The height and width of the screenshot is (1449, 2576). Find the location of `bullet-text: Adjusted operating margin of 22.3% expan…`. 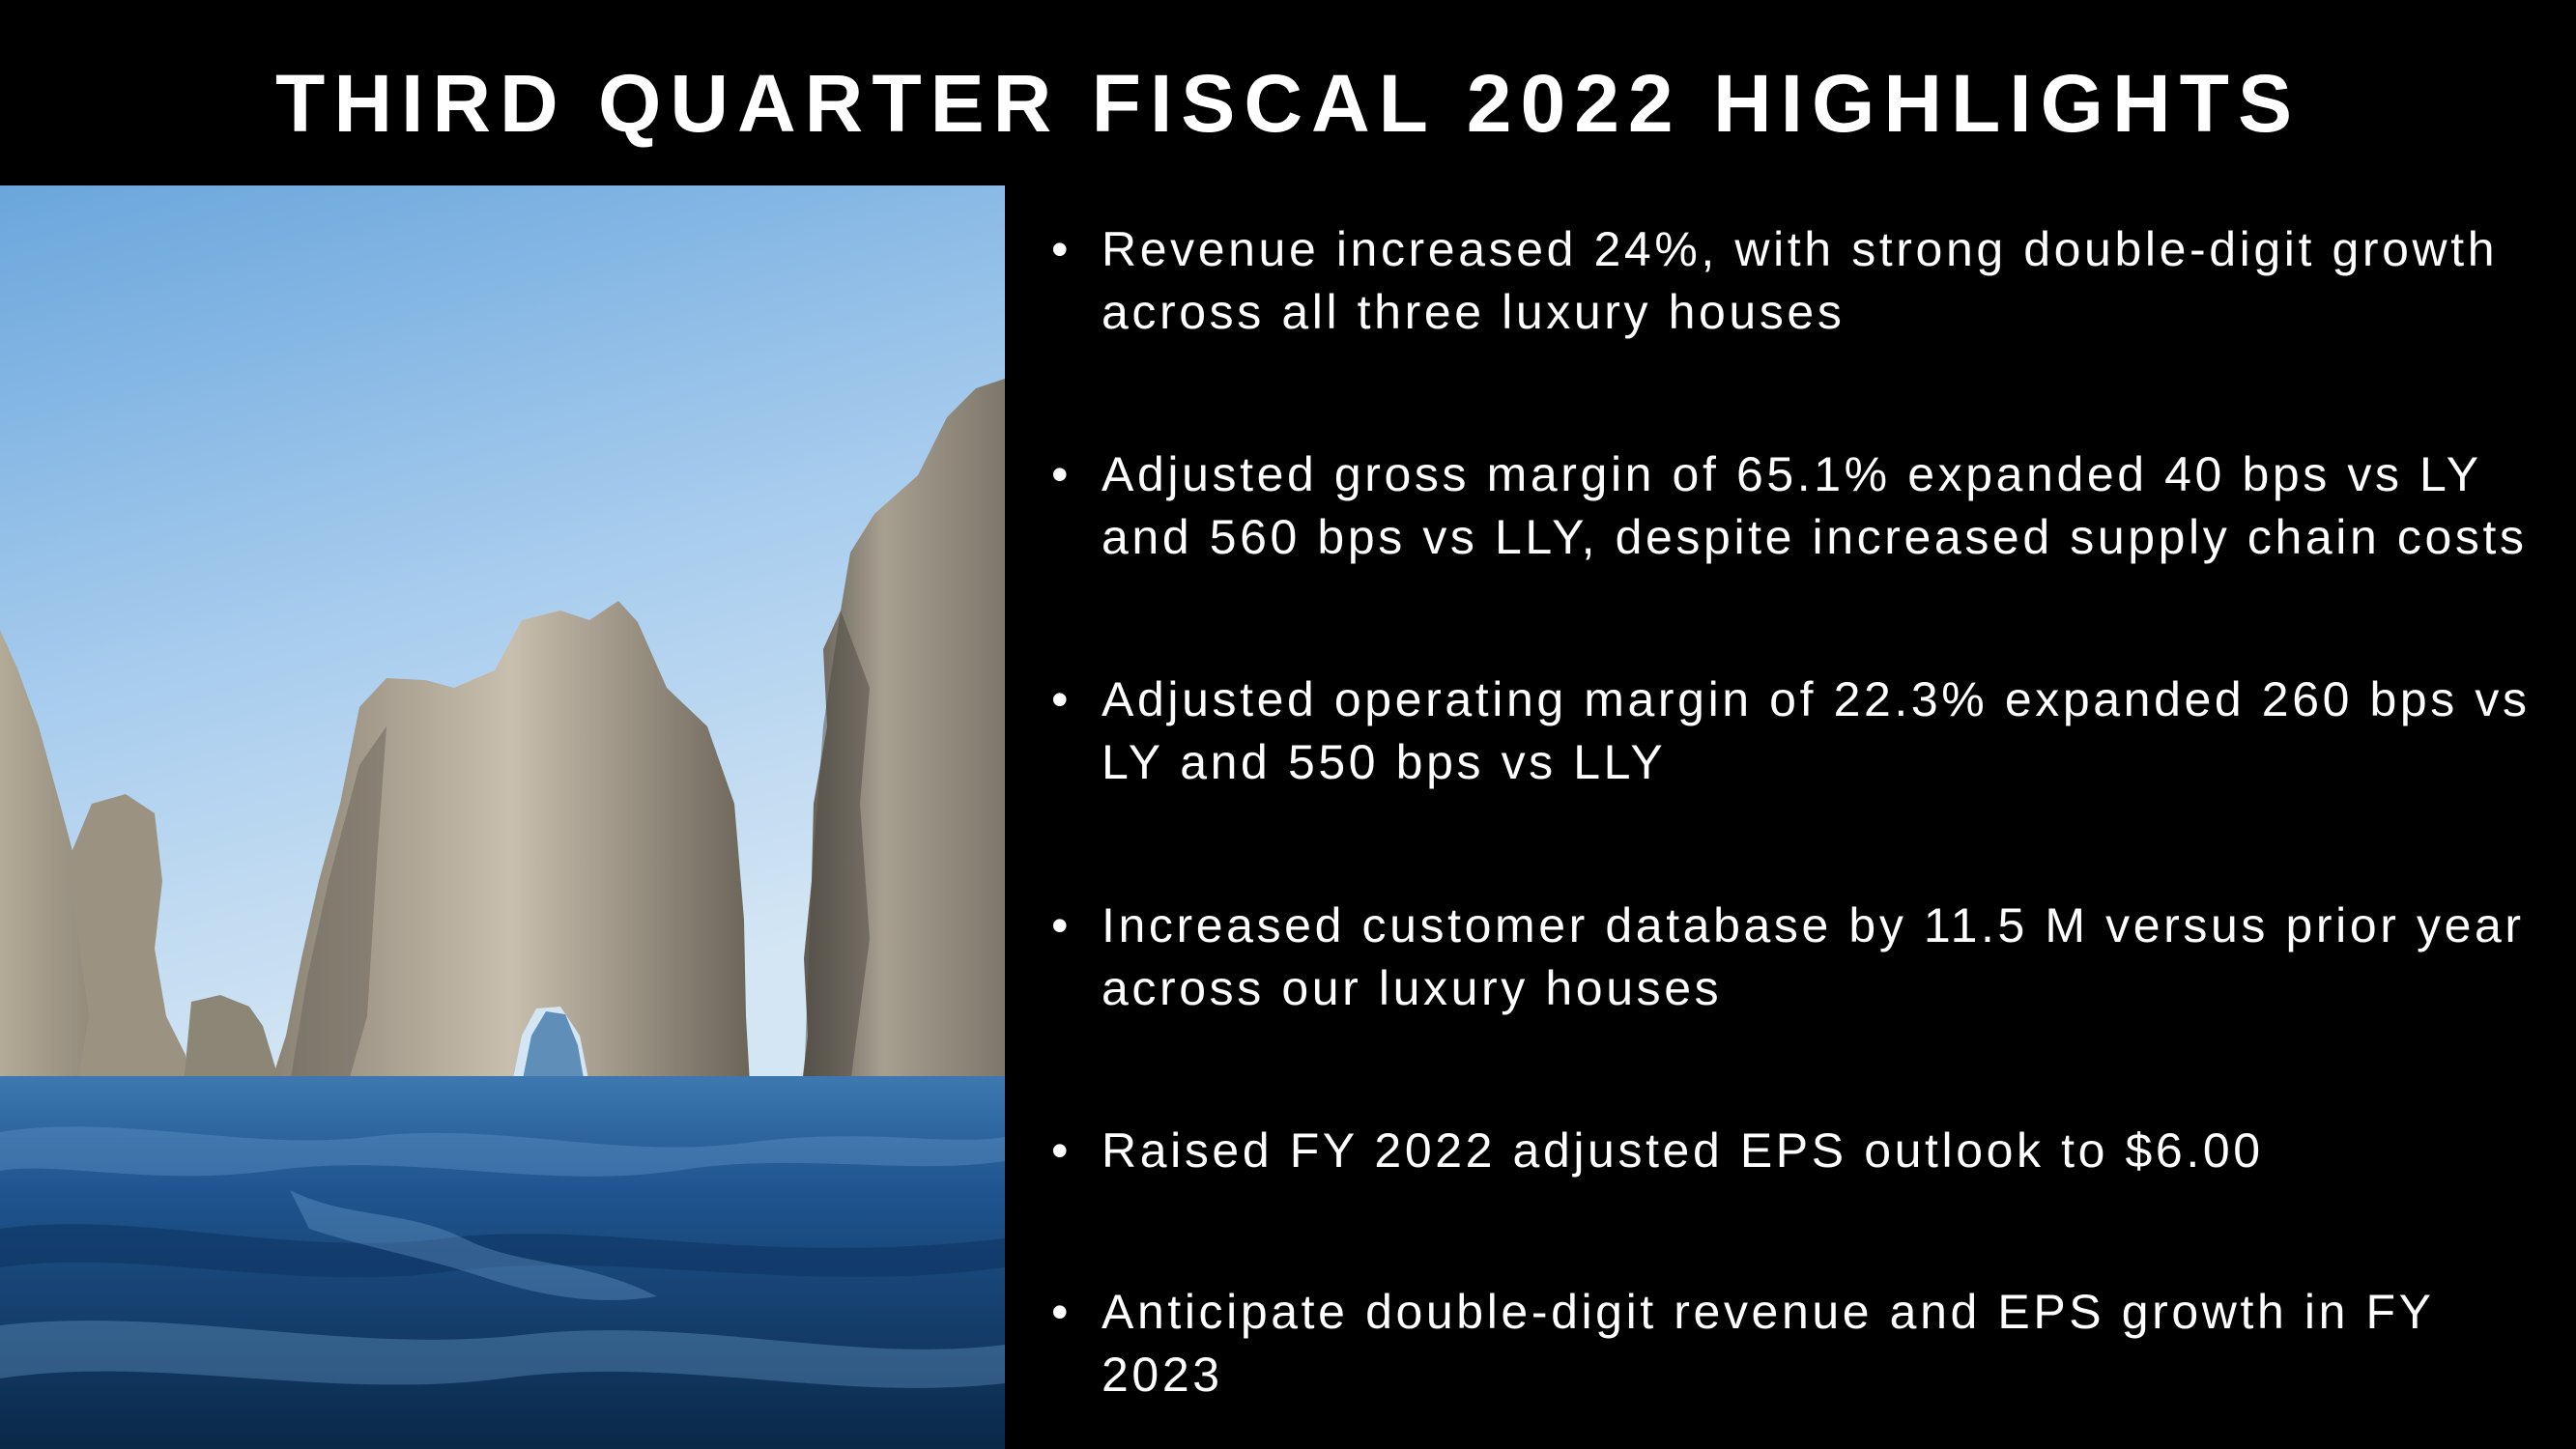

bullet-text: Adjusted operating margin of 22.3% expan… is located at coordinates (1817, 730).